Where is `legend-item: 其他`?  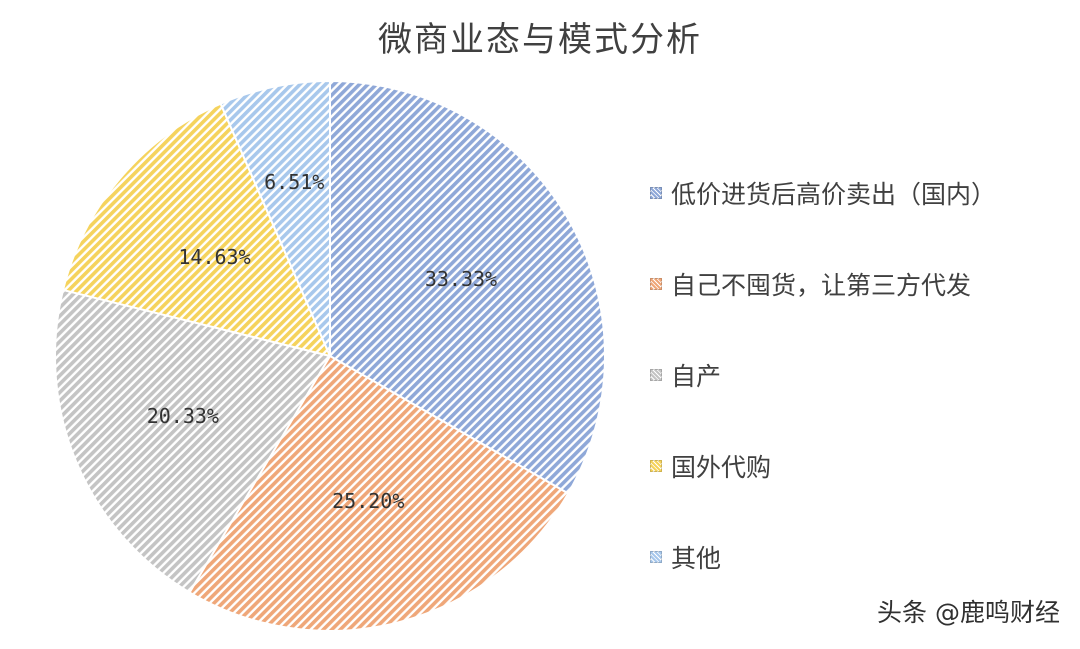
legend-item: 其他 is located at coordinates (823, 556).